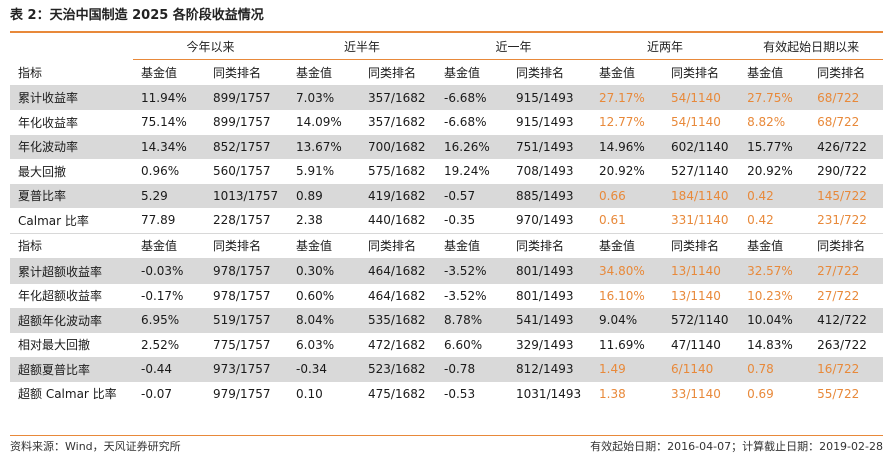 This screenshot has height=465, width=893. What do you see at coordinates (701, 295) in the screenshot?
I see `value-cell: 13/1140` at bounding box center [701, 295].